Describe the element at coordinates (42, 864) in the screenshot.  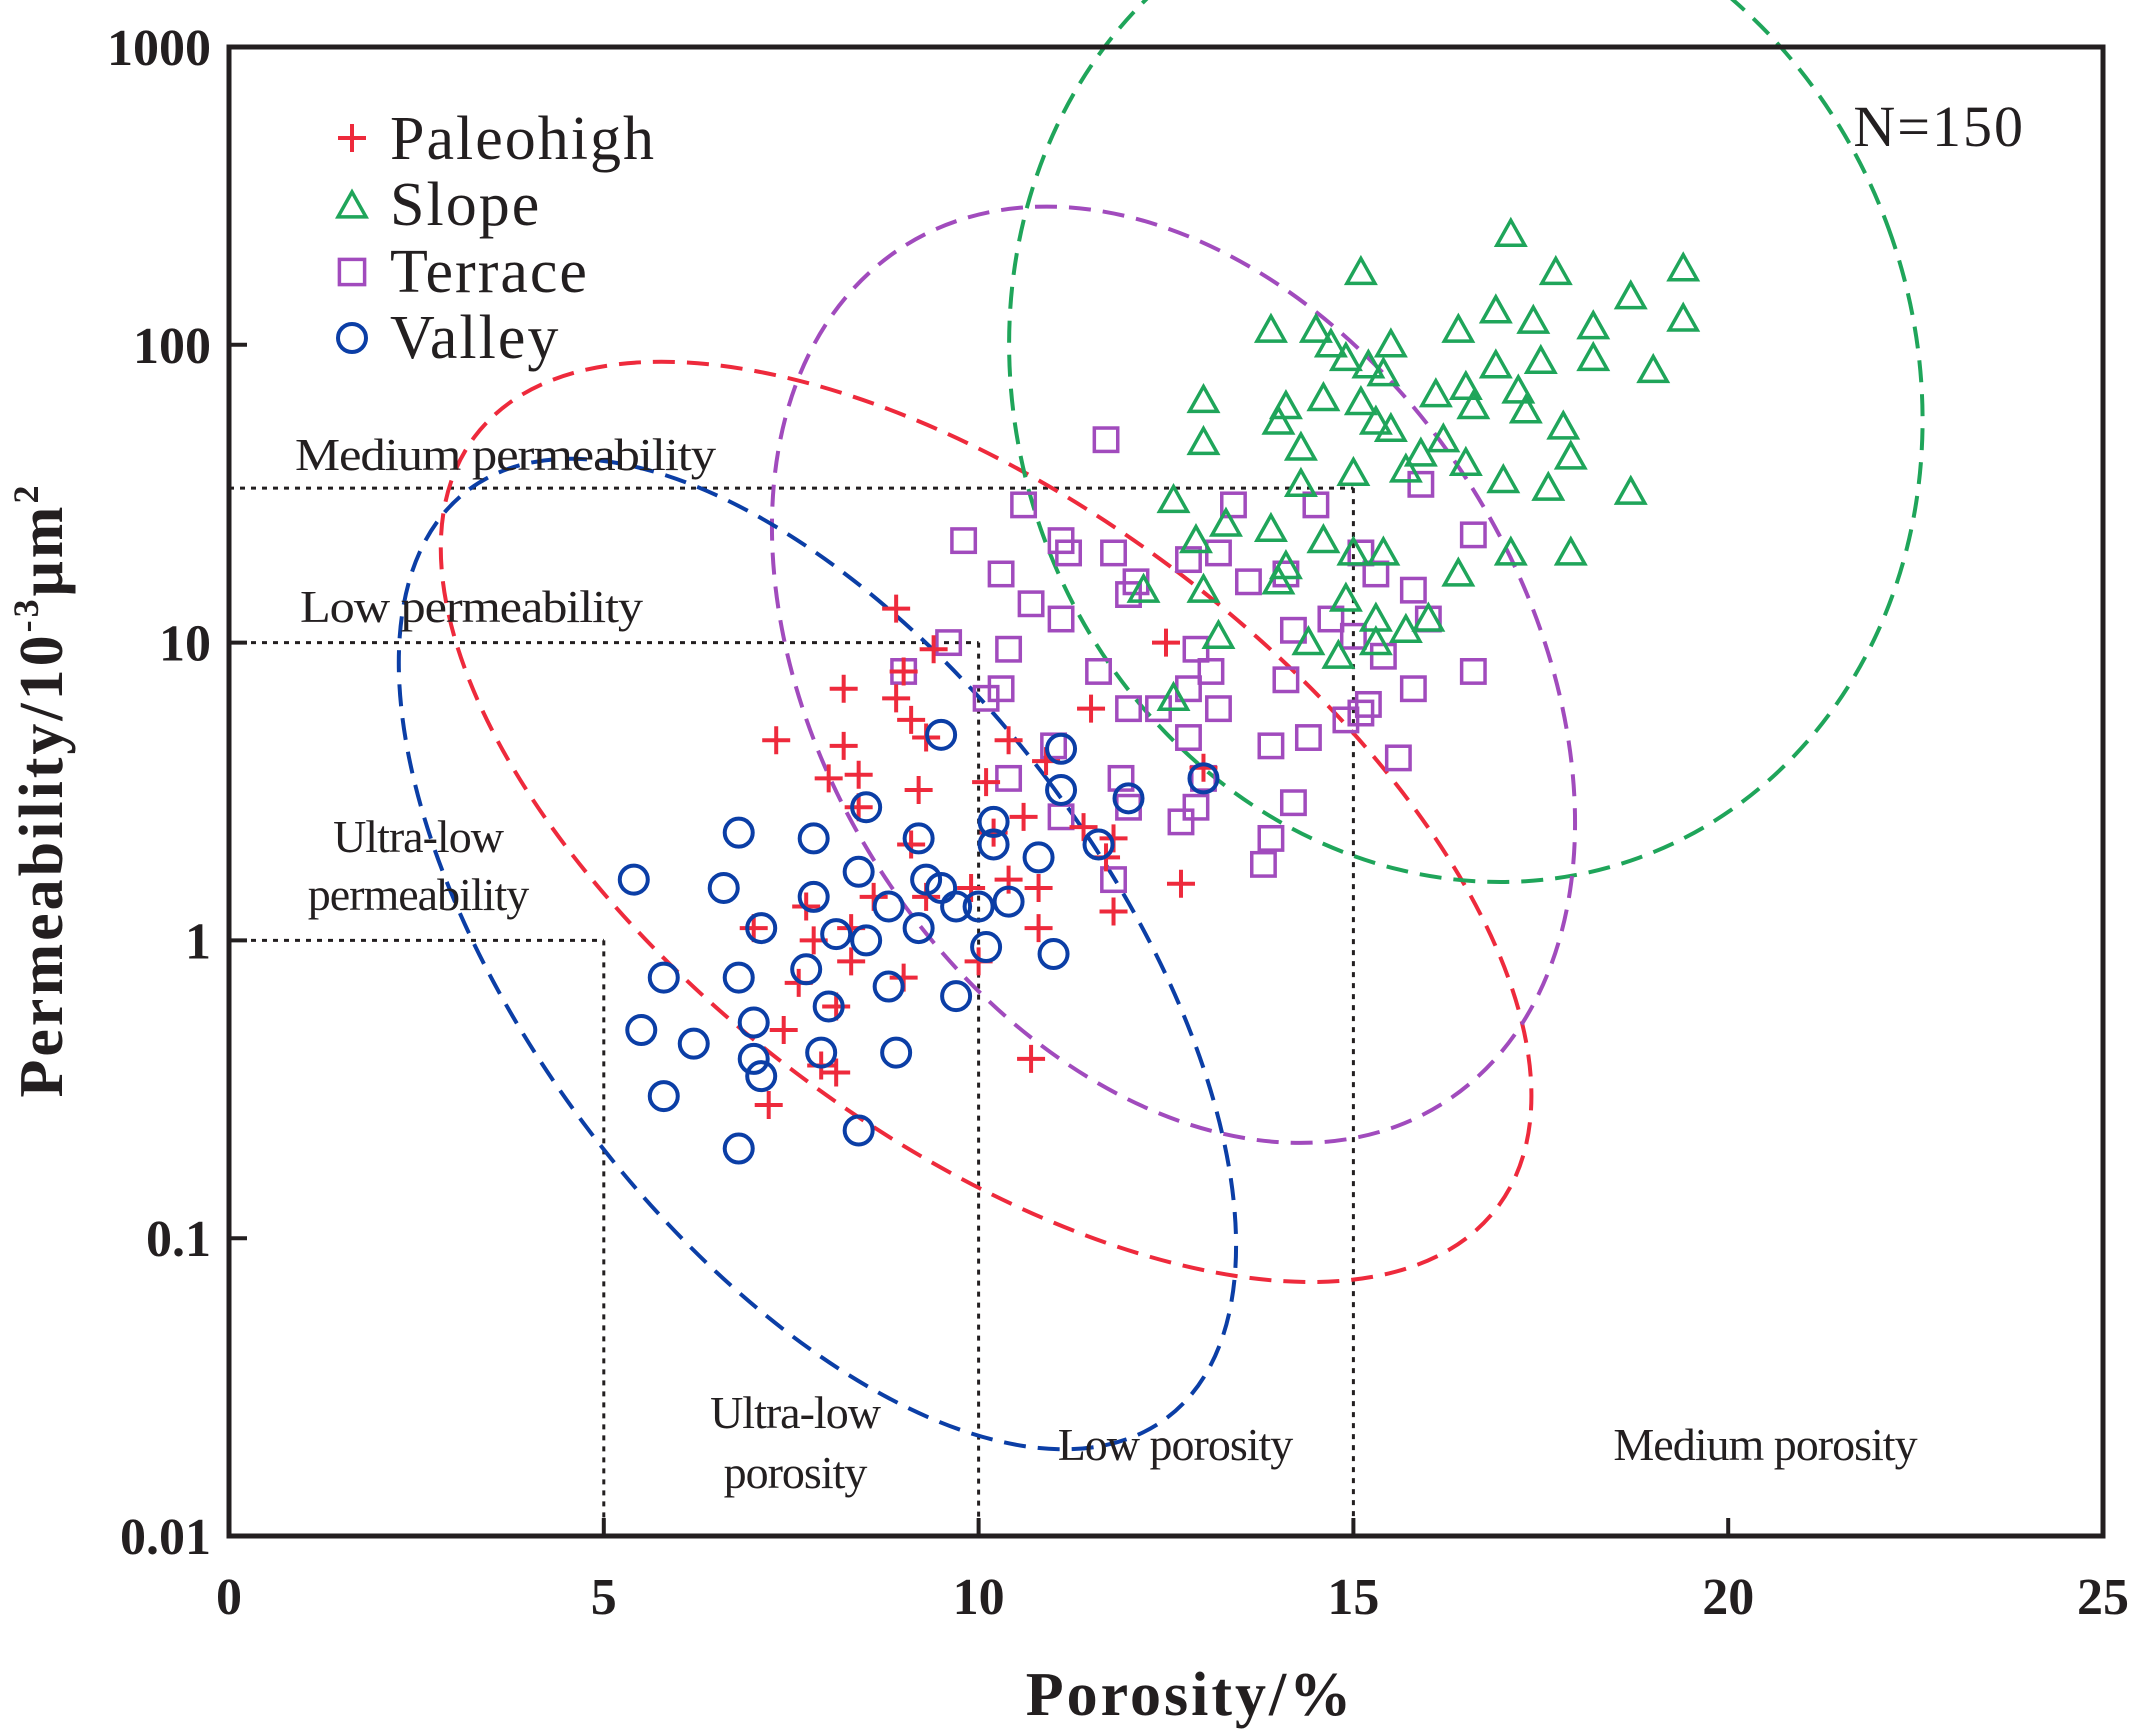
I see `y-axis-title-main: Permeability/10` at that location.